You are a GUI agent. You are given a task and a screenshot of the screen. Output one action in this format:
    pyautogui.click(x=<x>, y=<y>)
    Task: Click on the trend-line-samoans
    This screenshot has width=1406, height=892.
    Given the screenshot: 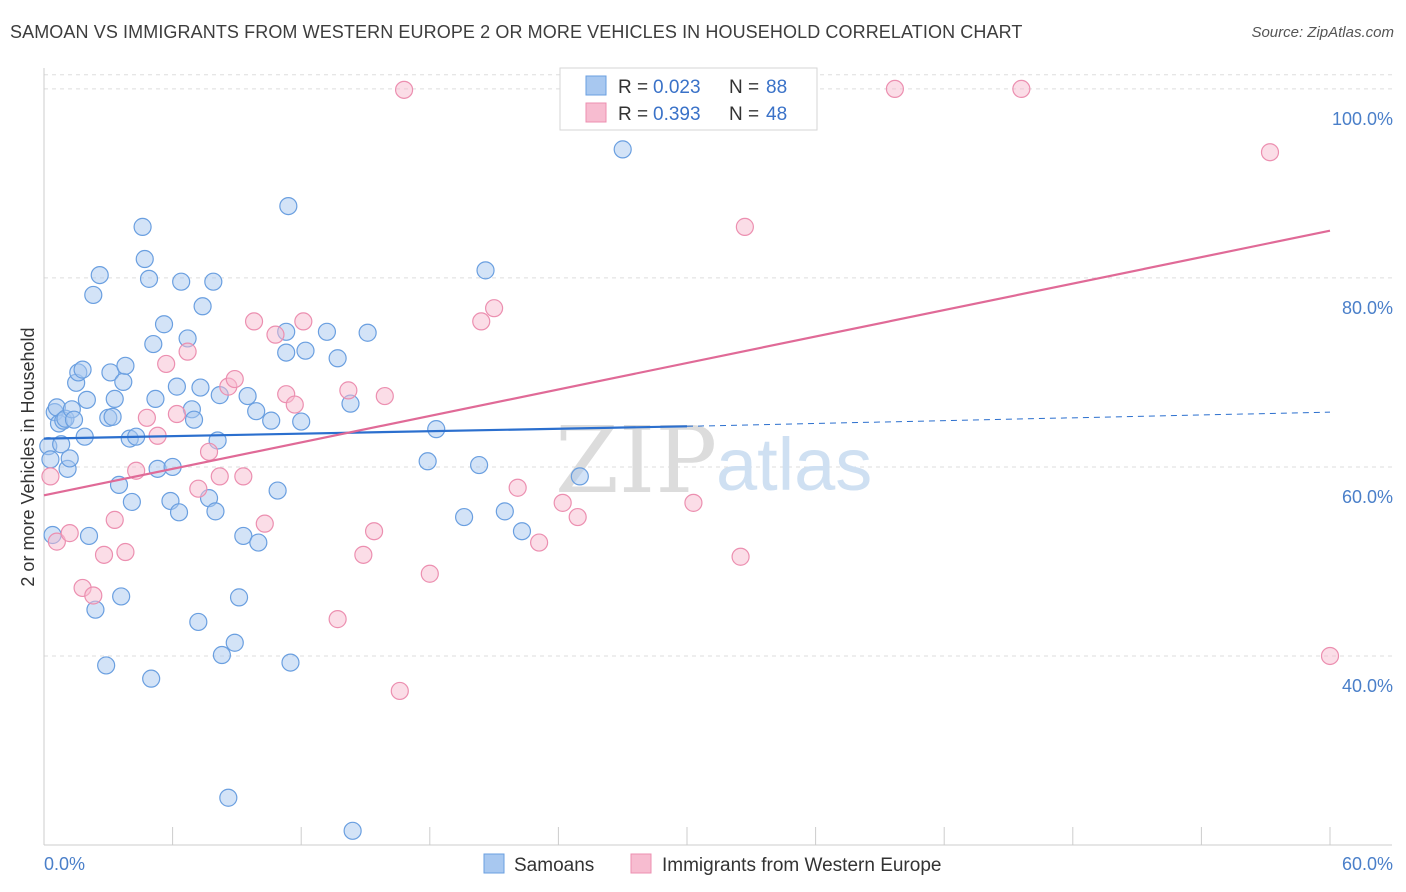 What is the action you would take?
    pyautogui.click(x=365, y=432)
    